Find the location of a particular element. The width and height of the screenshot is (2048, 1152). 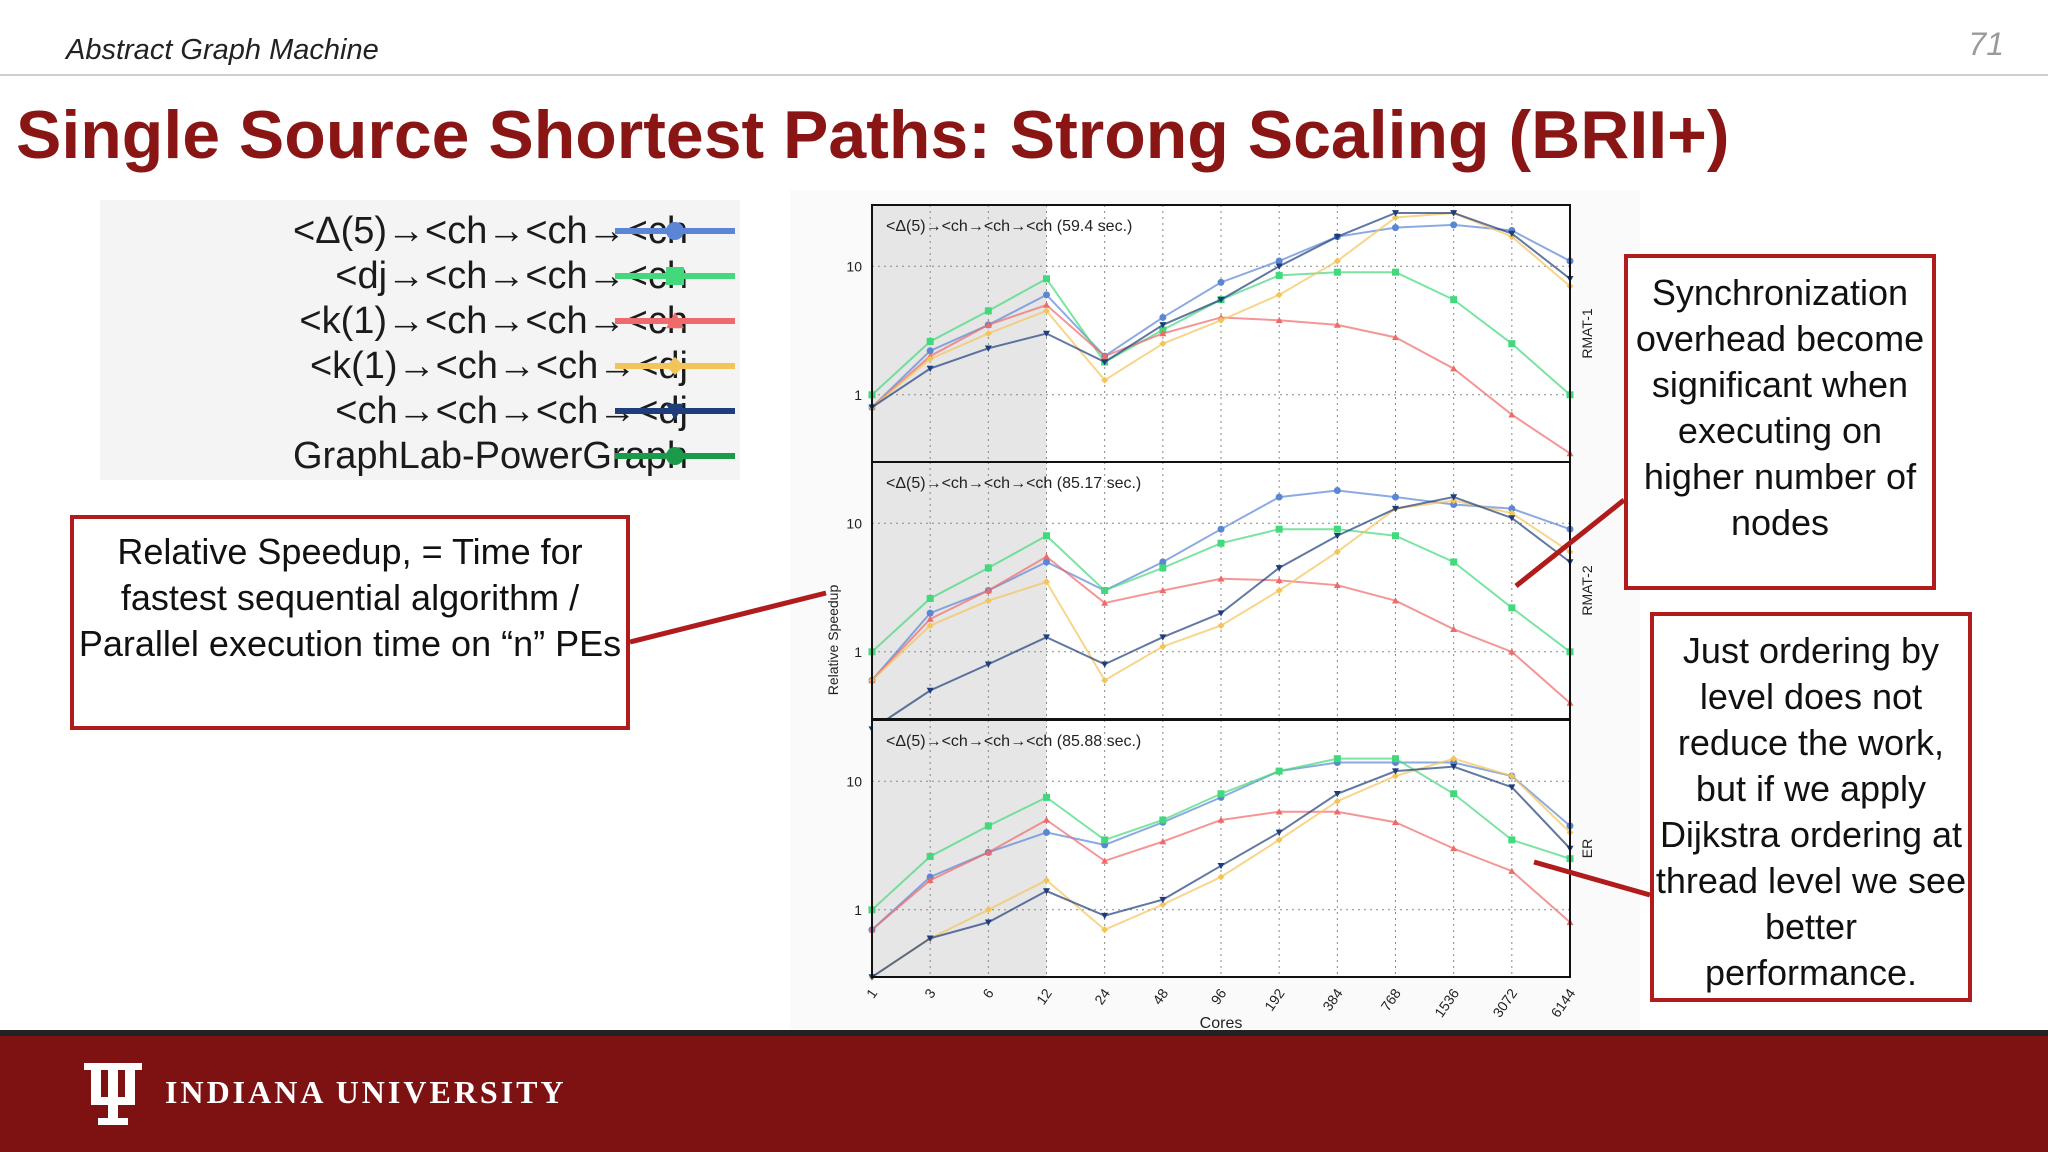

legend-entry: <Δ(5)→<ch→<ch→<ch is located at coordinates (420, 231).